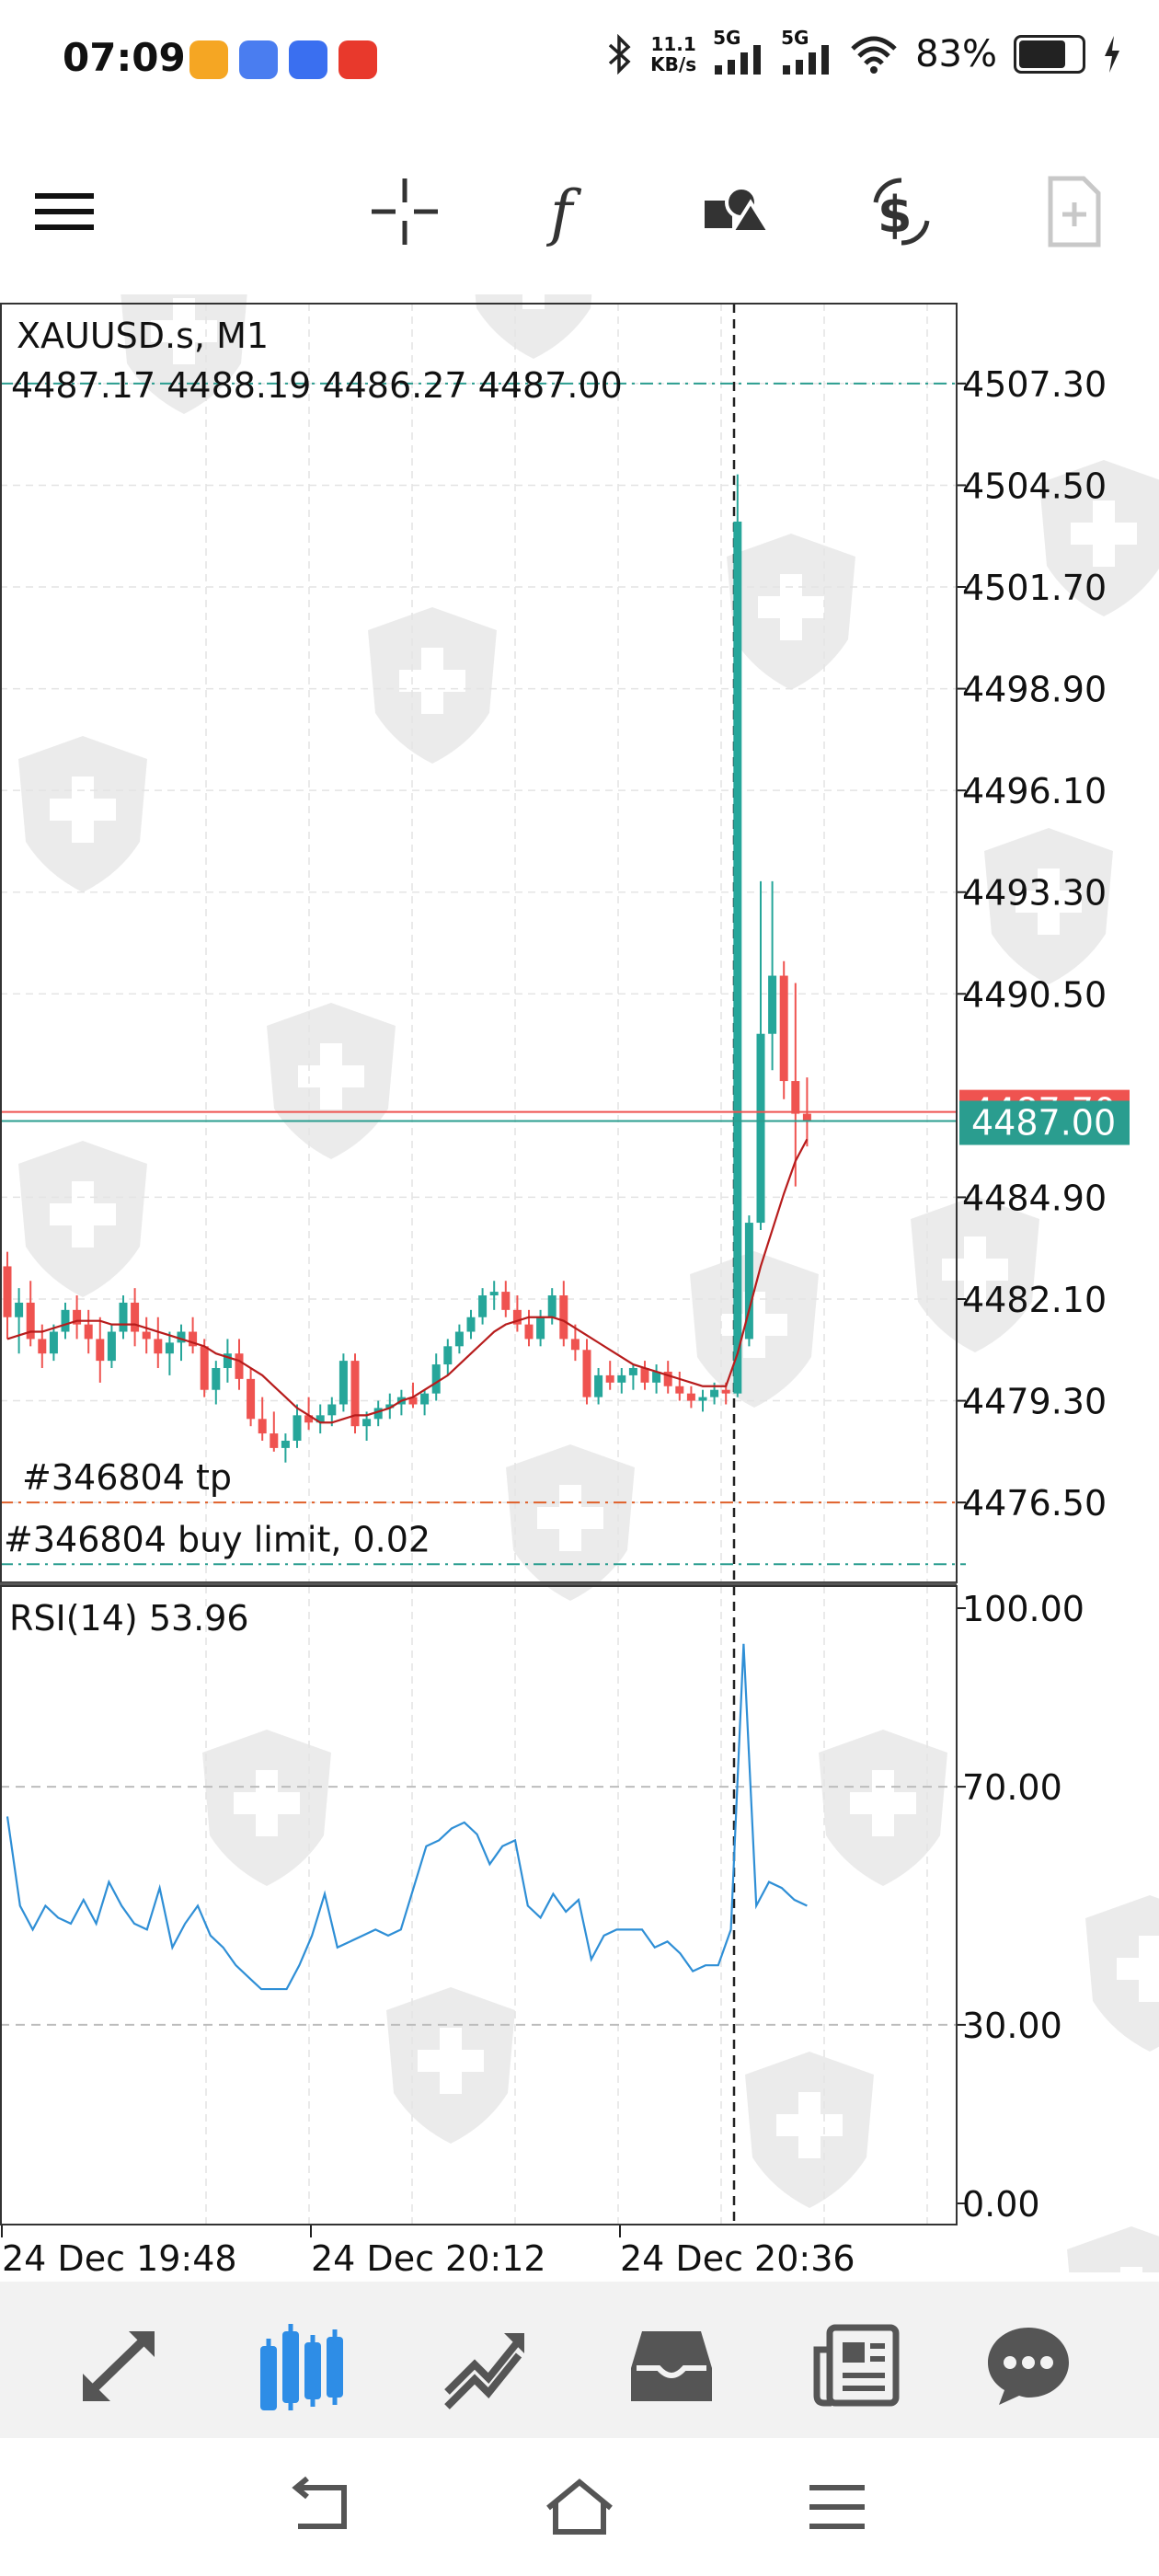 The height and width of the screenshot is (2576, 1159). I want to click on history-icon, so click(671, 2364).